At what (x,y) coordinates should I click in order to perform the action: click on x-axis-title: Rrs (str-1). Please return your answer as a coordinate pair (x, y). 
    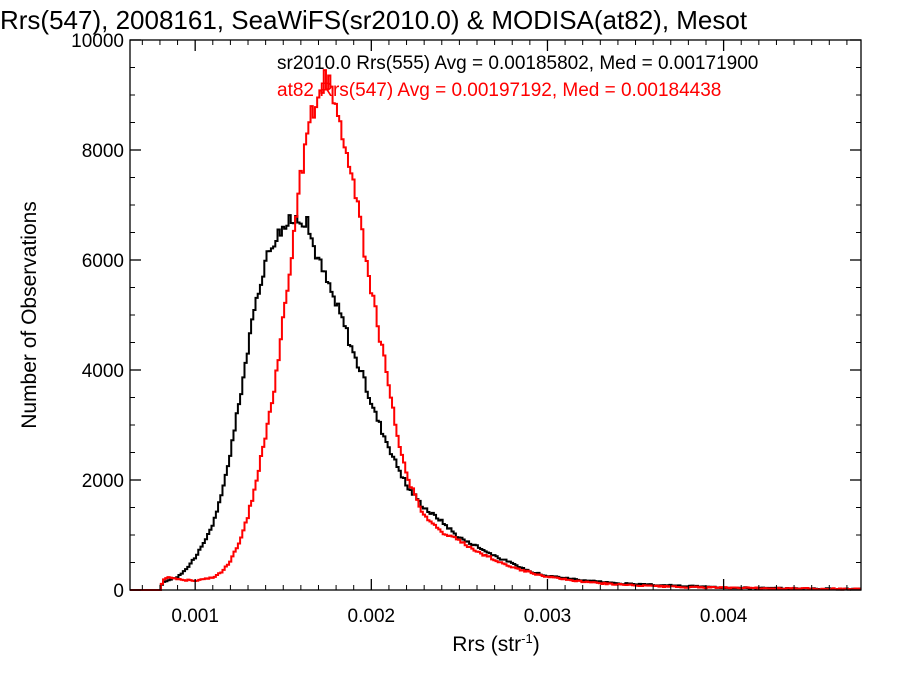
    Looking at the image, I should click on (495, 643).